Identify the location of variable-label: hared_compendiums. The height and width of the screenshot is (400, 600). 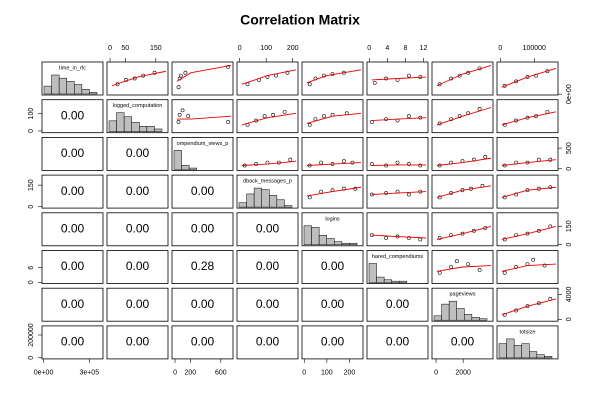
(398, 257).